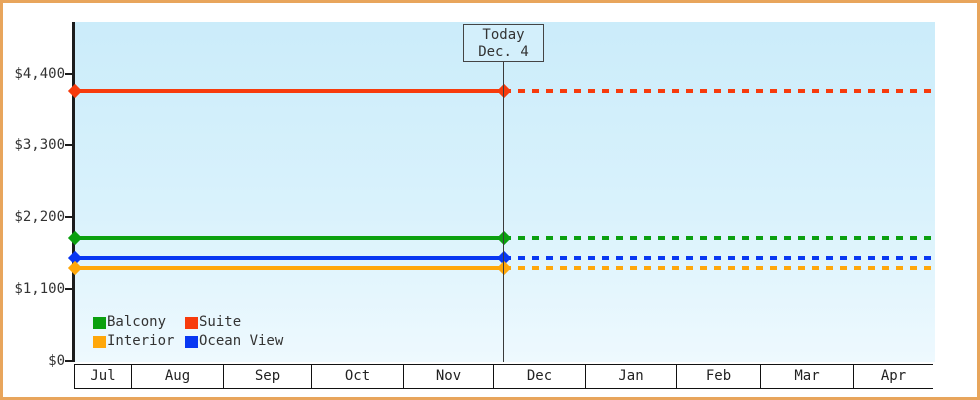 The image size is (980, 400). Describe the element at coordinates (718, 376) in the screenshot. I see `month-cell-feb: Feb` at that location.